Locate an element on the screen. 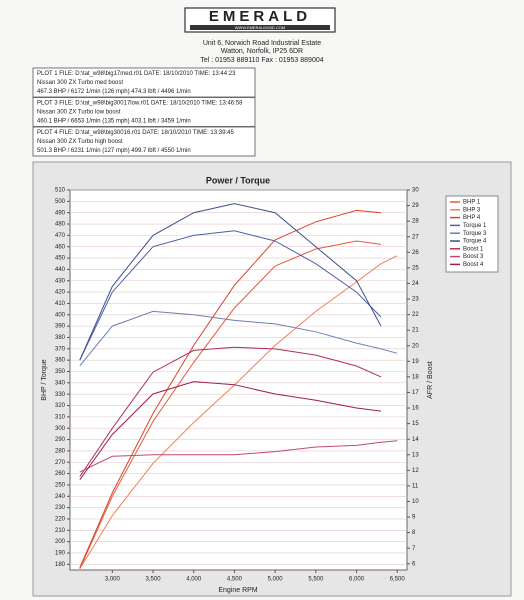 This screenshot has height=600, width=524. y-tick-label: 480 is located at coordinates (60, 225).